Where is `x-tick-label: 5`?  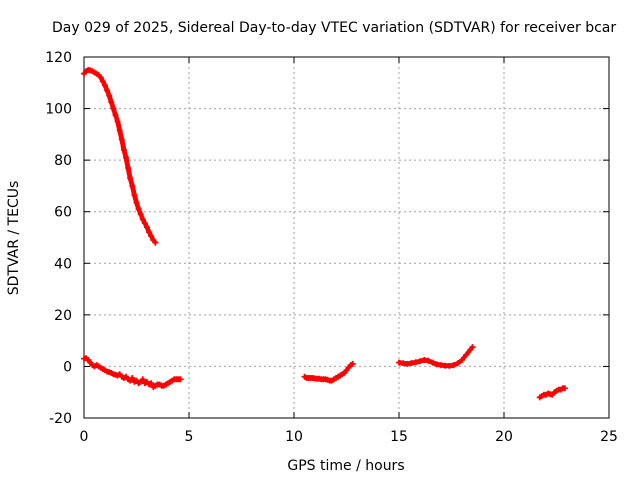 x-tick-label: 5 is located at coordinates (189, 437).